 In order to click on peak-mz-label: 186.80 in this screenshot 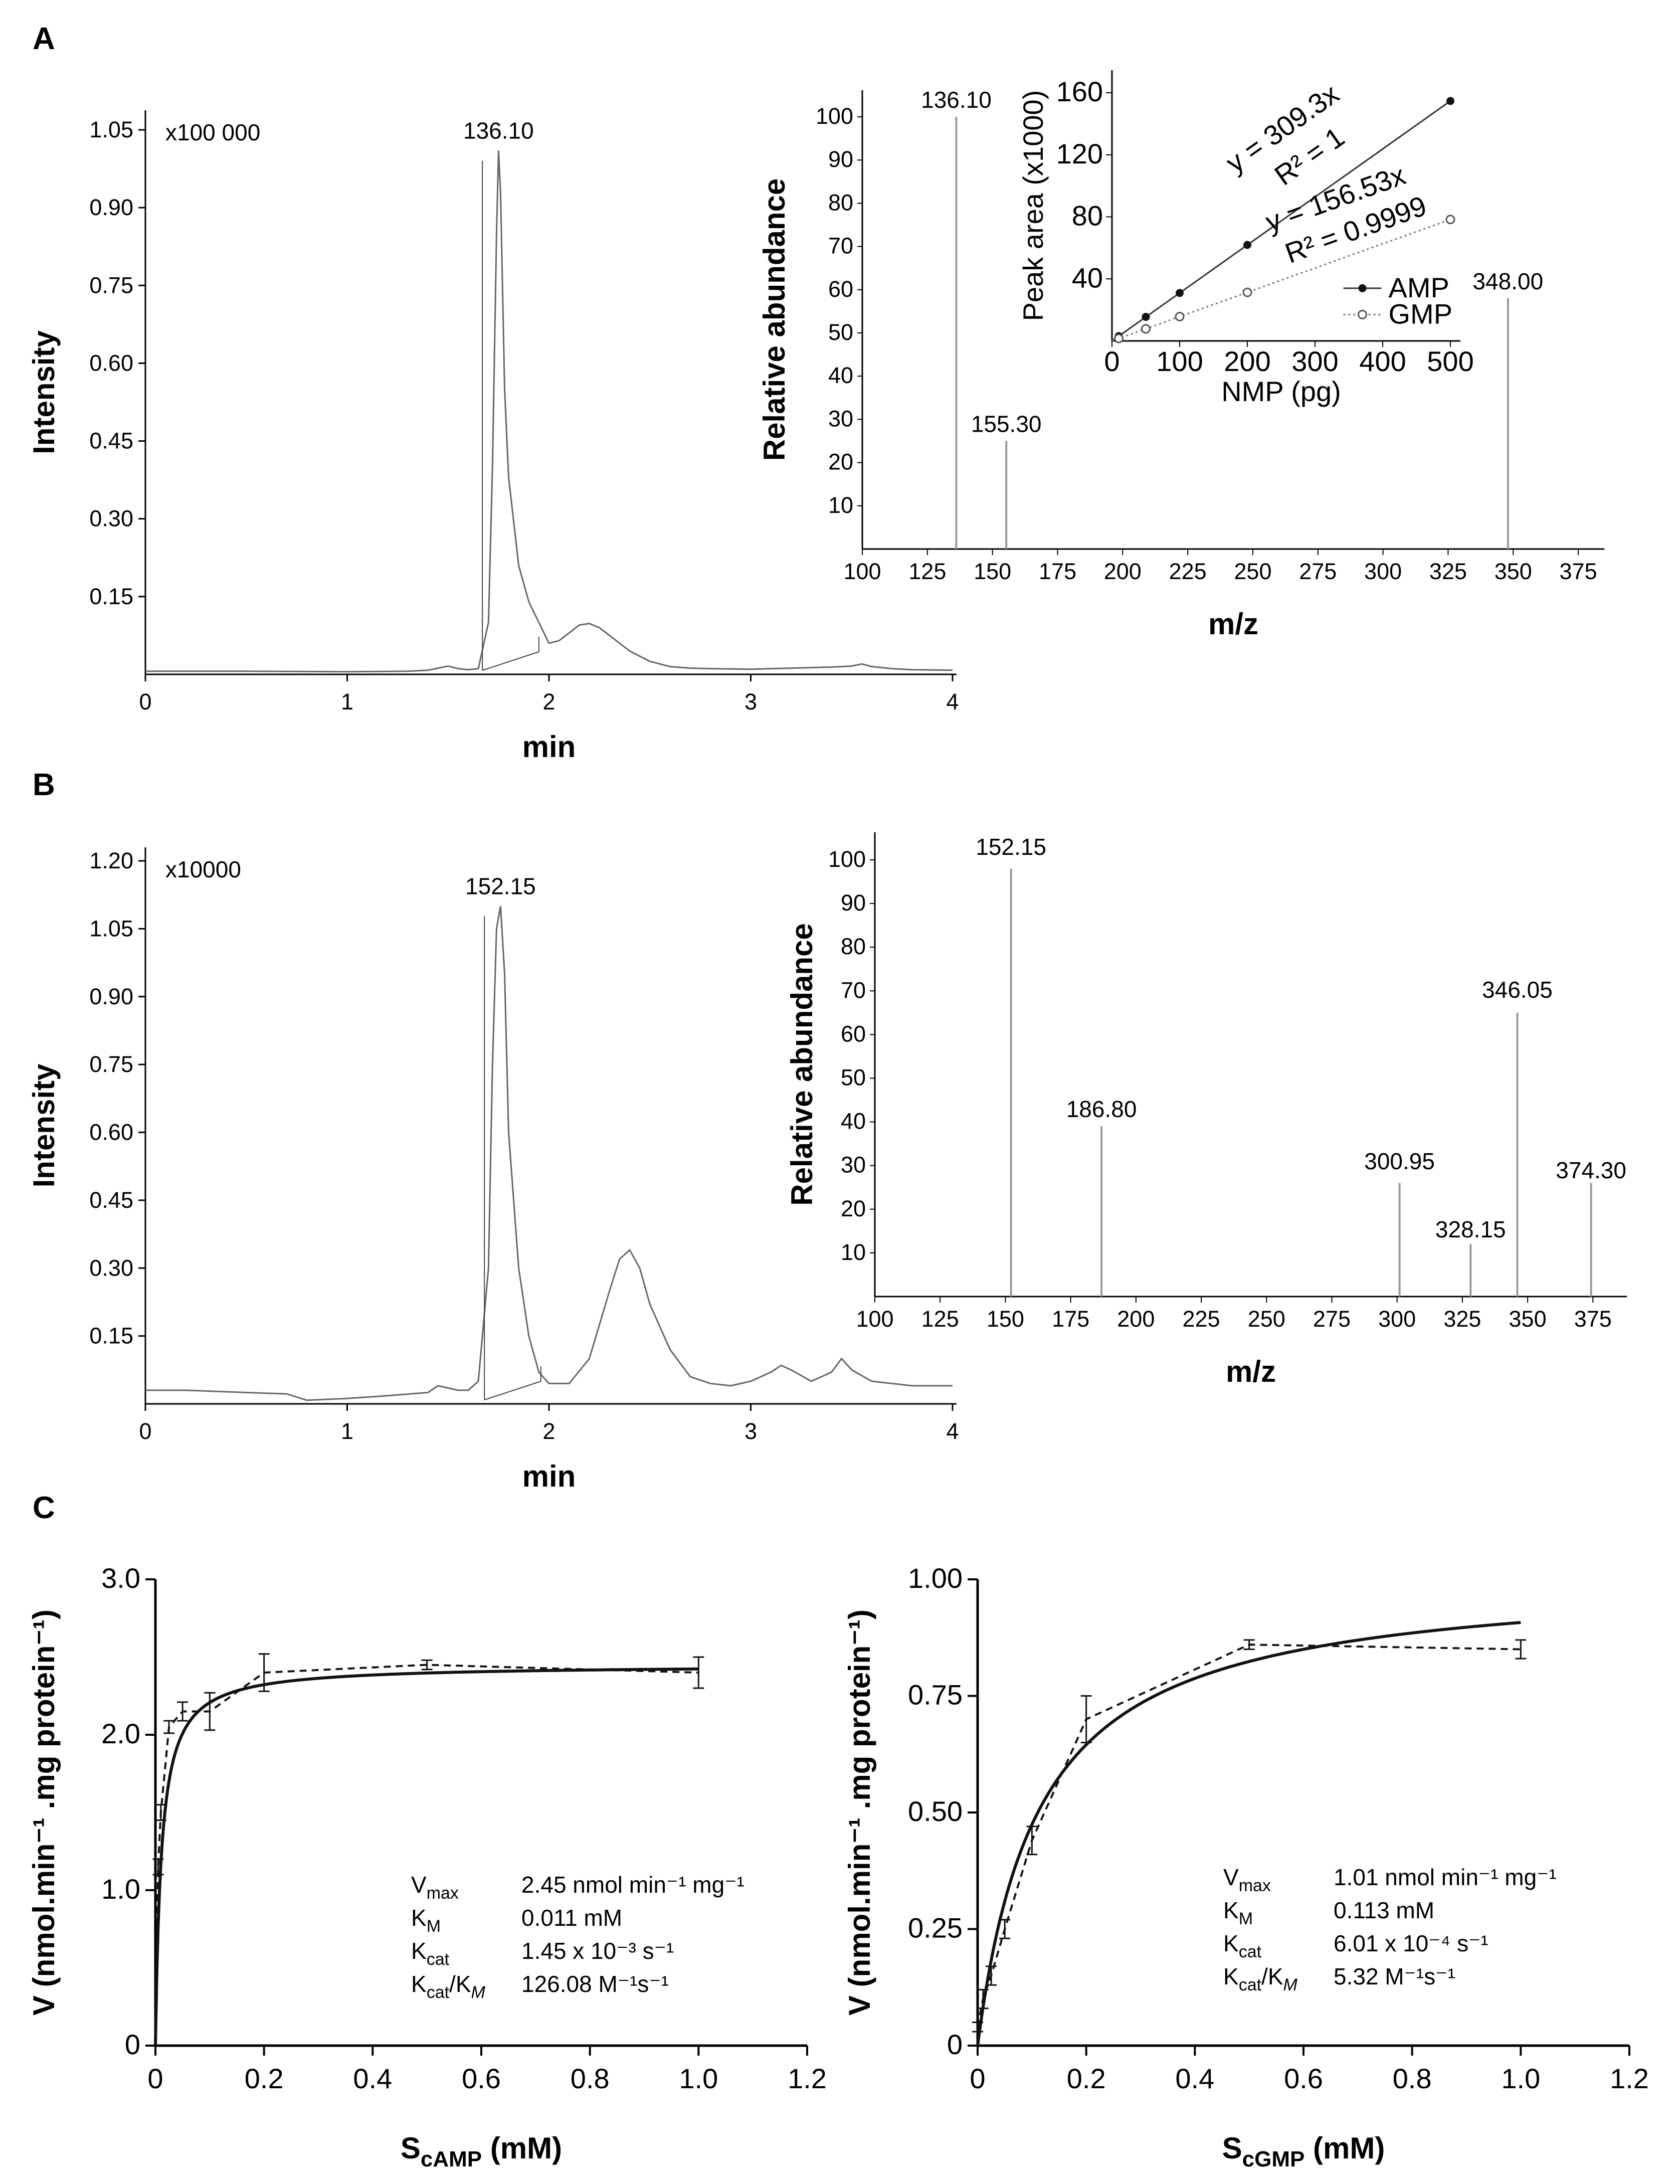, I will do `click(1101, 1109)`.